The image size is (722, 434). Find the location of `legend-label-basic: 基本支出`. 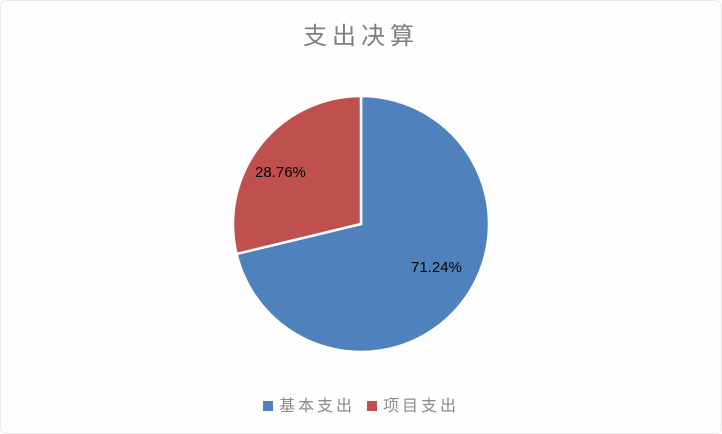

legend-label-basic: 基本支出 is located at coordinates (316, 406).